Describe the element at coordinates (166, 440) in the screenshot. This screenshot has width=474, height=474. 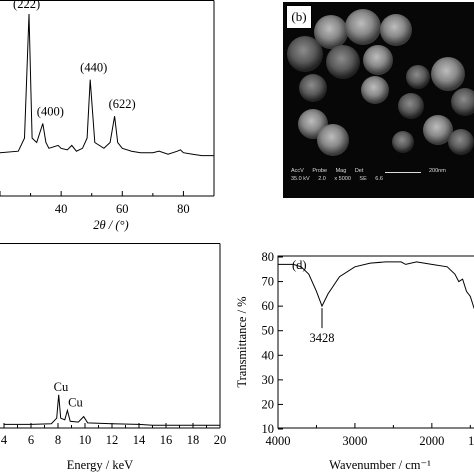
I see `eds-x-tick-label: 16` at that location.